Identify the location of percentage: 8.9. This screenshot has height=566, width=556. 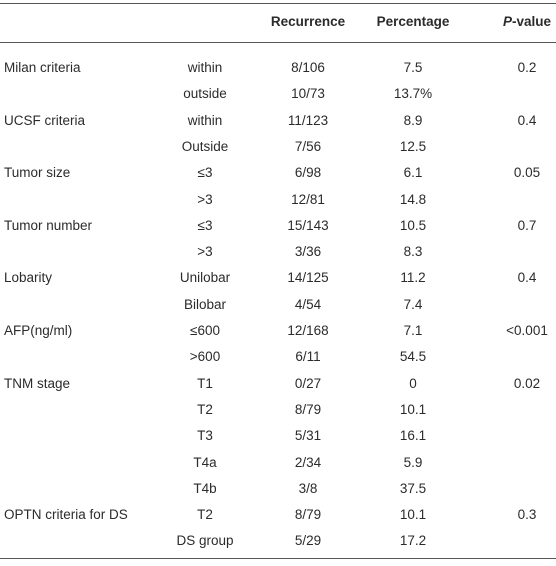
(413, 120).